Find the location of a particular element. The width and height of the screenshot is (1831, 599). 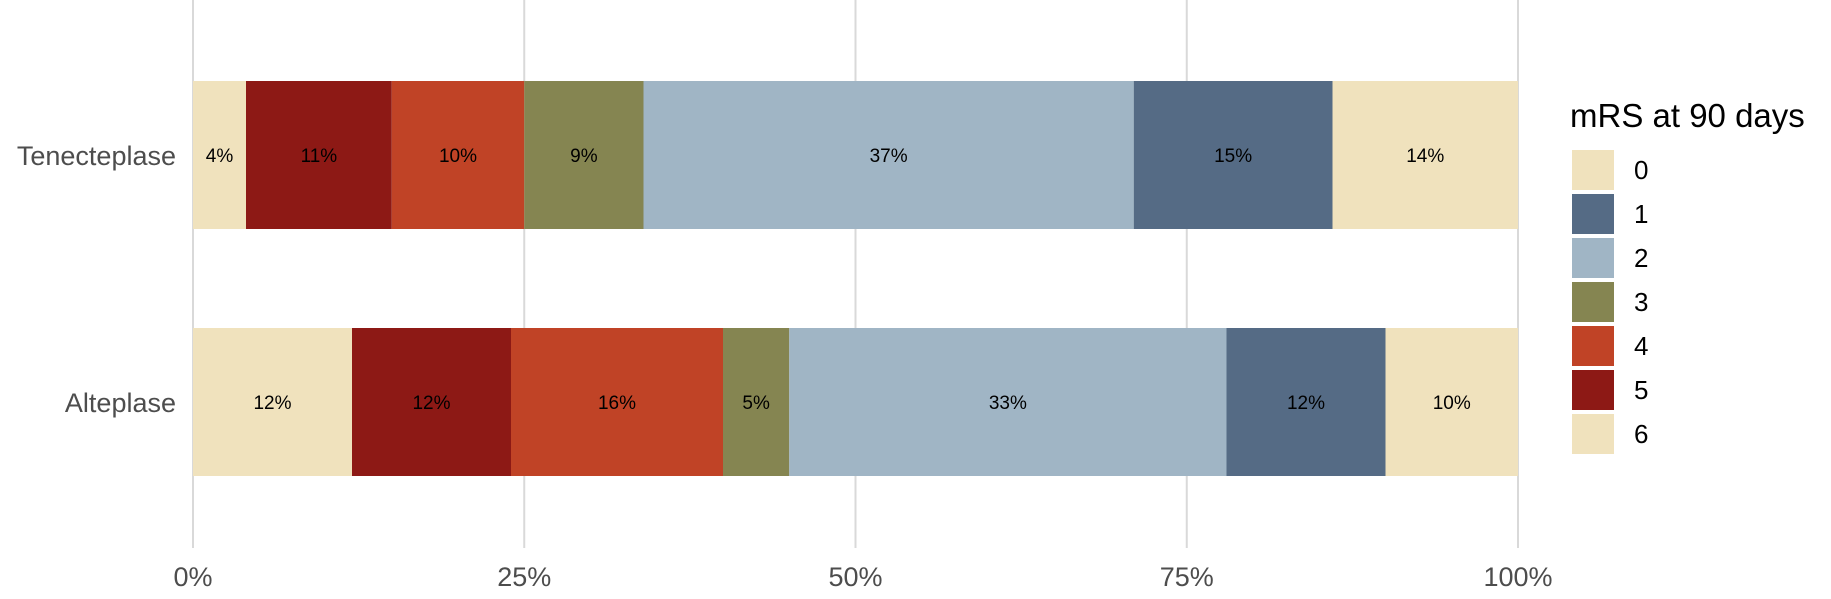

legend-label: 5 is located at coordinates (1641, 390).